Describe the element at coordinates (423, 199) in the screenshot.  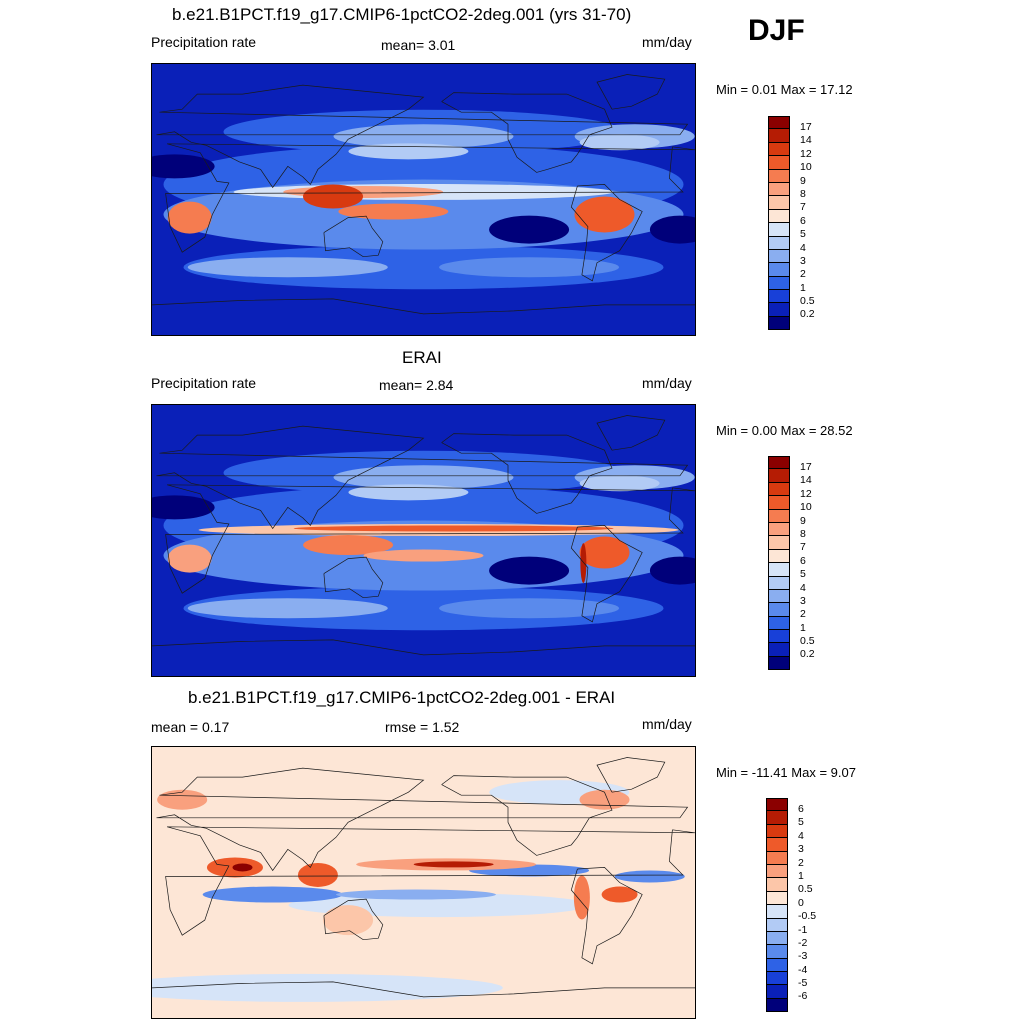
I see `panel-model-map` at that location.